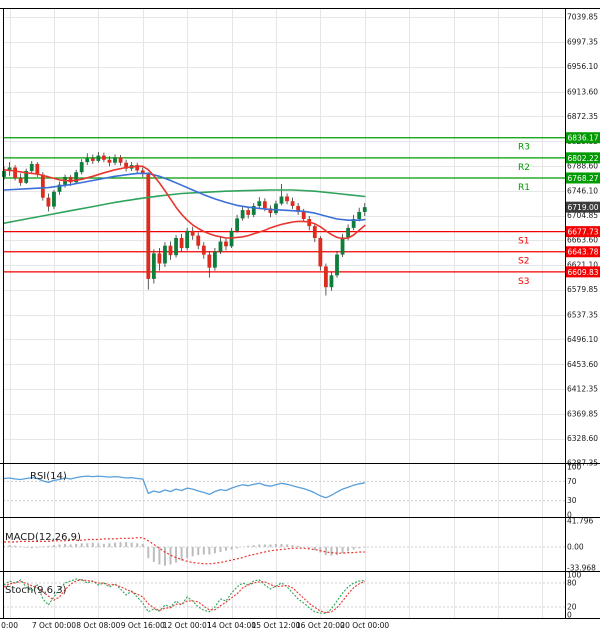 The height and width of the screenshot is (634, 600). What do you see at coordinates (98, 625) in the screenshot?
I see `time-tick-label: 8 Oct 08:00` at bounding box center [98, 625].